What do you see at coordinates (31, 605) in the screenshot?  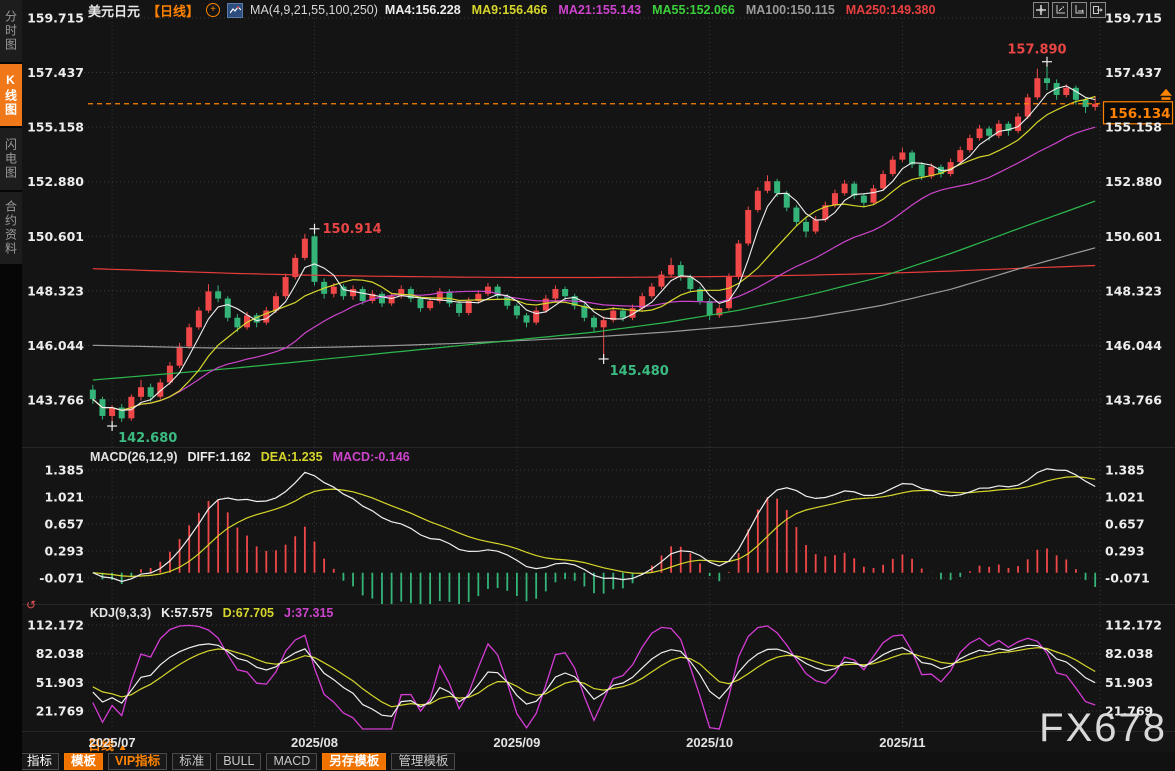 I see `panel-settings-icon: ↺` at bounding box center [31, 605].